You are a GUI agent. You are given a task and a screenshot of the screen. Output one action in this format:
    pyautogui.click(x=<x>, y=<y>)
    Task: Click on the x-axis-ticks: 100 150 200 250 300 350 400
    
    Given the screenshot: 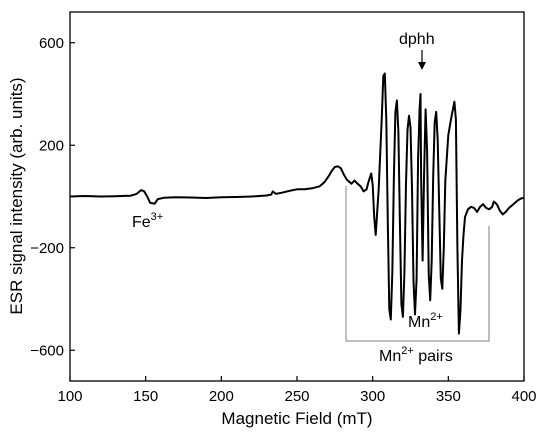 What is the action you would take?
    pyautogui.click(x=297, y=390)
    